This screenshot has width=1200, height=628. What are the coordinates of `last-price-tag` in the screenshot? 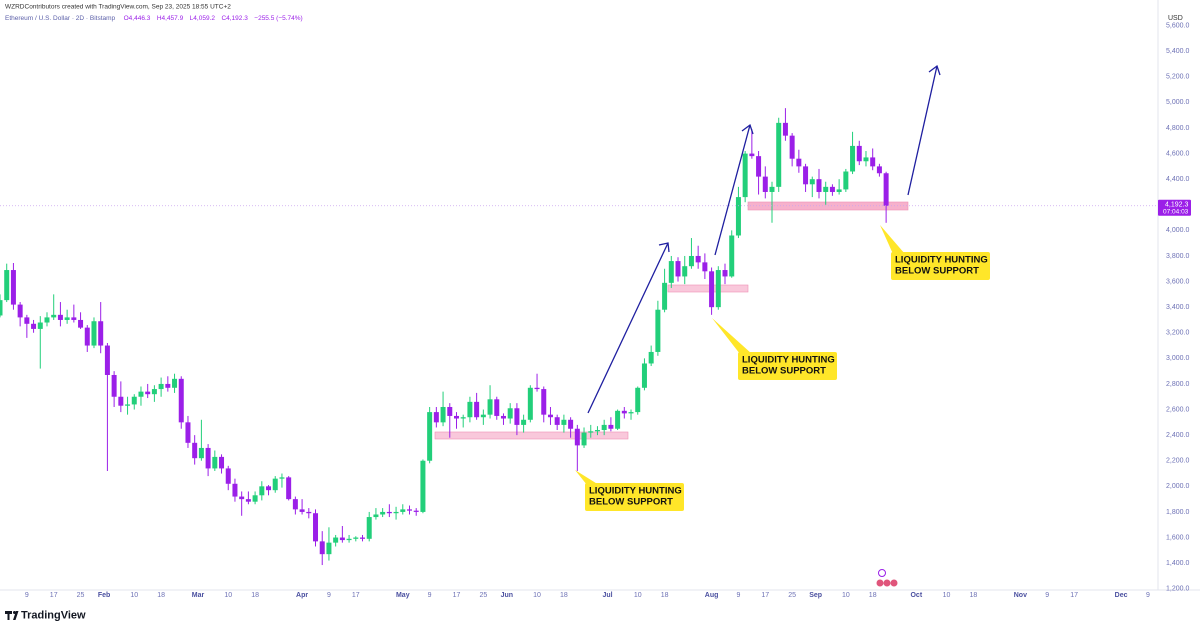 It's located at (1174, 207).